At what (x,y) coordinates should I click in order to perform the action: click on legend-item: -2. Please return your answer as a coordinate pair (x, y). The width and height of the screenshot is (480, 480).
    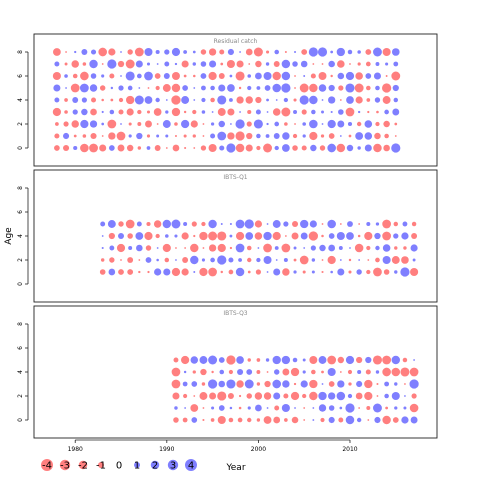
    Looking at the image, I should click on (83, 466).